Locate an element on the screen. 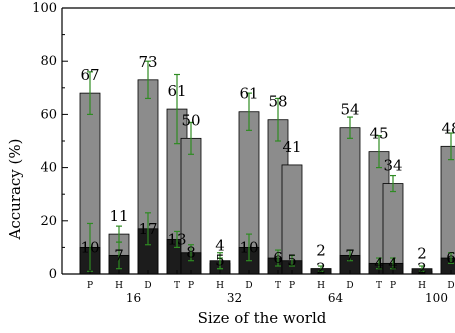 The height and width of the screenshot is (333, 455). data-label-total: 48 is located at coordinates (448, 128).